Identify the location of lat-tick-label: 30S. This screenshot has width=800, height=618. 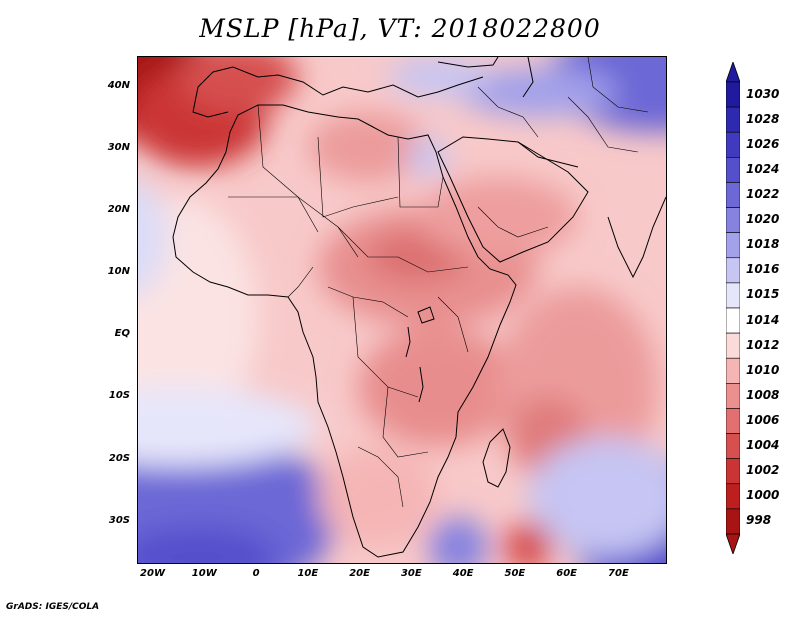
(119, 520).